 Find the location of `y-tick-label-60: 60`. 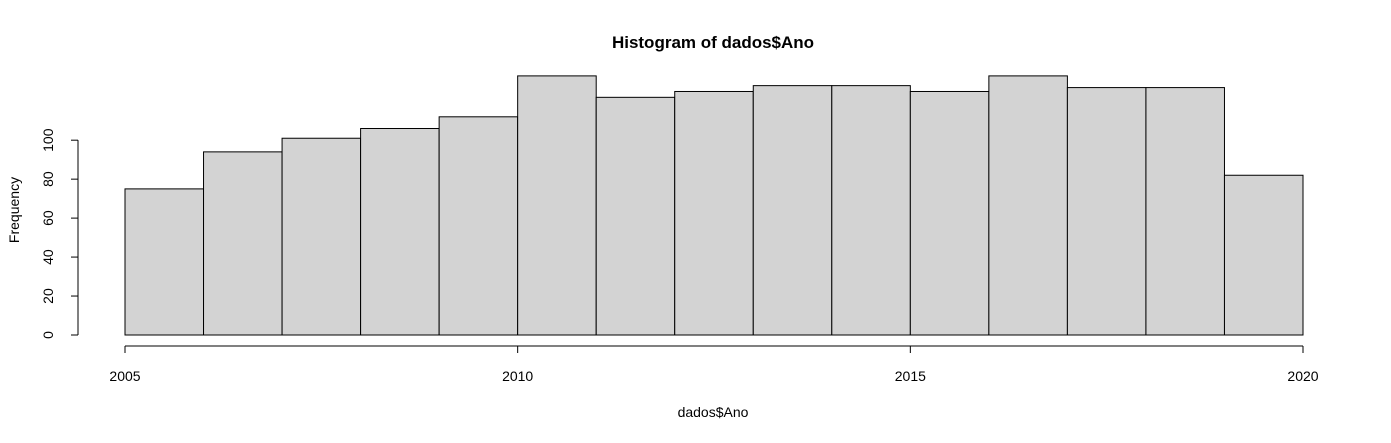

y-tick-label-60: 60 is located at coordinates (48, 218).